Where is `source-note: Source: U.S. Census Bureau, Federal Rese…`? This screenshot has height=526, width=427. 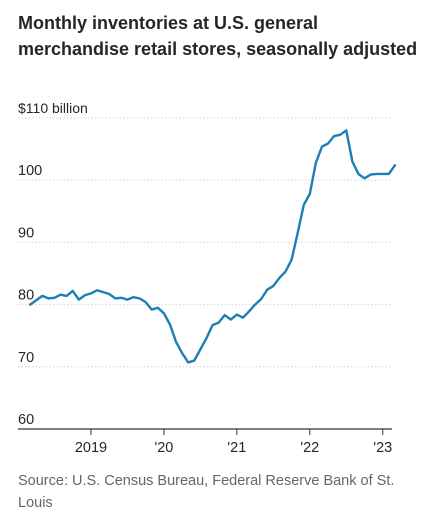 source-note: Source: U.S. Census Bureau, Federal Rese… is located at coordinates (206, 492).